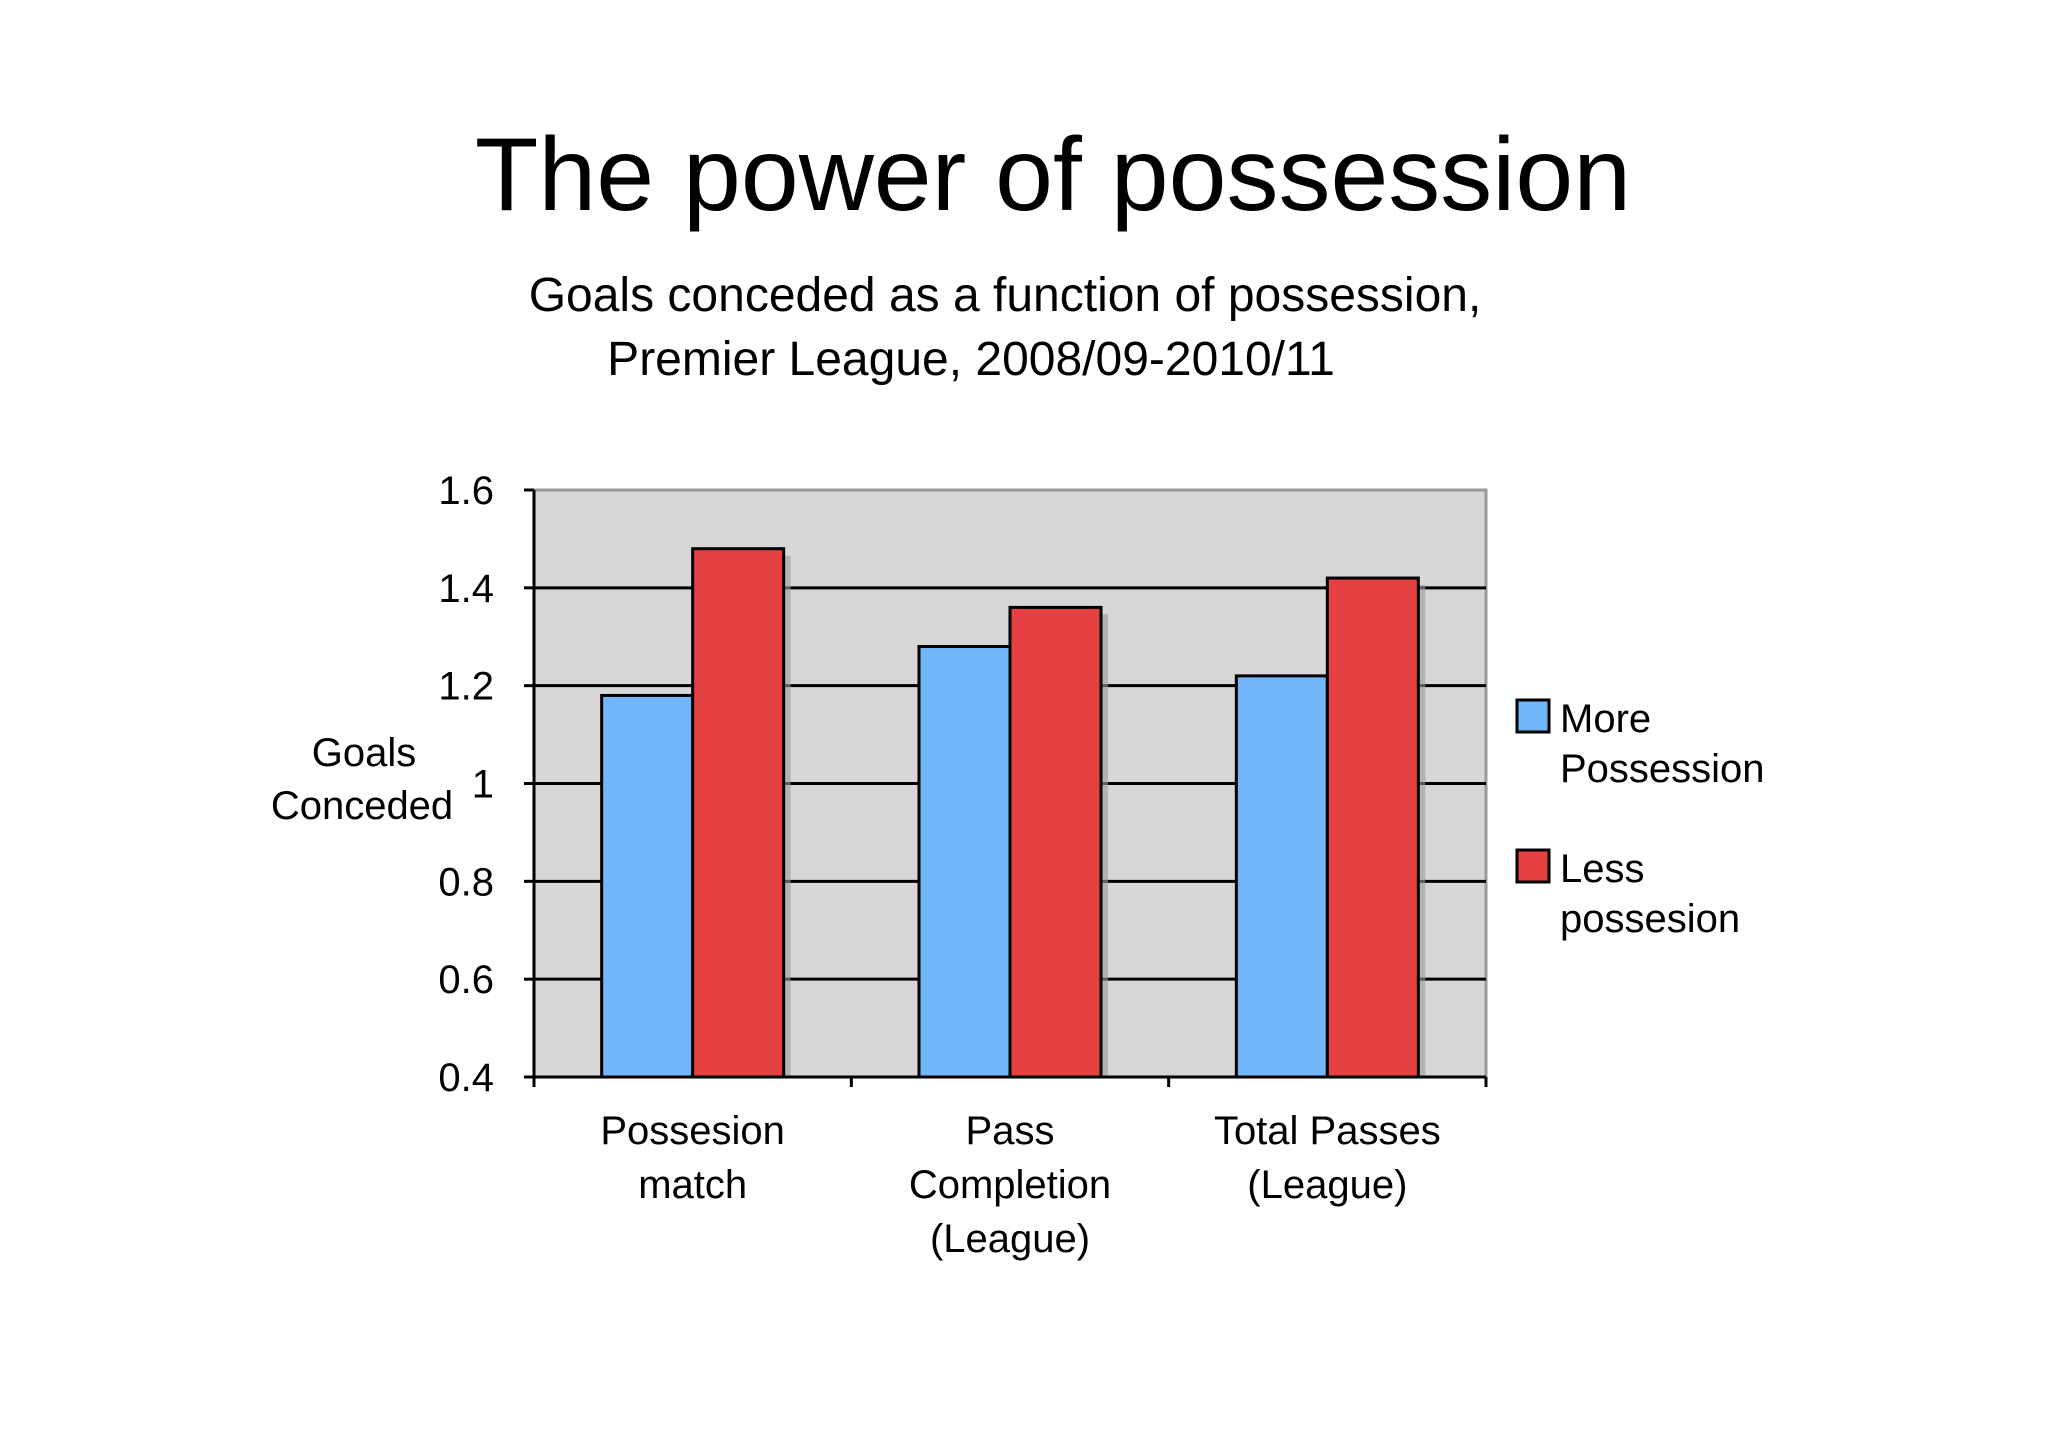 This screenshot has height=1447, width=2048. What do you see at coordinates (483, 785) in the screenshot?
I see `y-tick-label: 1` at bounding box center [483, 785].